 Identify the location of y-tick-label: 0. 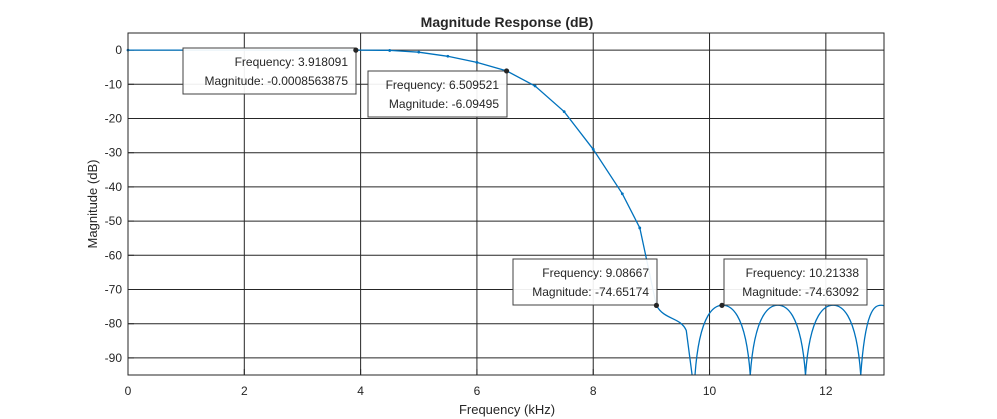
(118, 50).